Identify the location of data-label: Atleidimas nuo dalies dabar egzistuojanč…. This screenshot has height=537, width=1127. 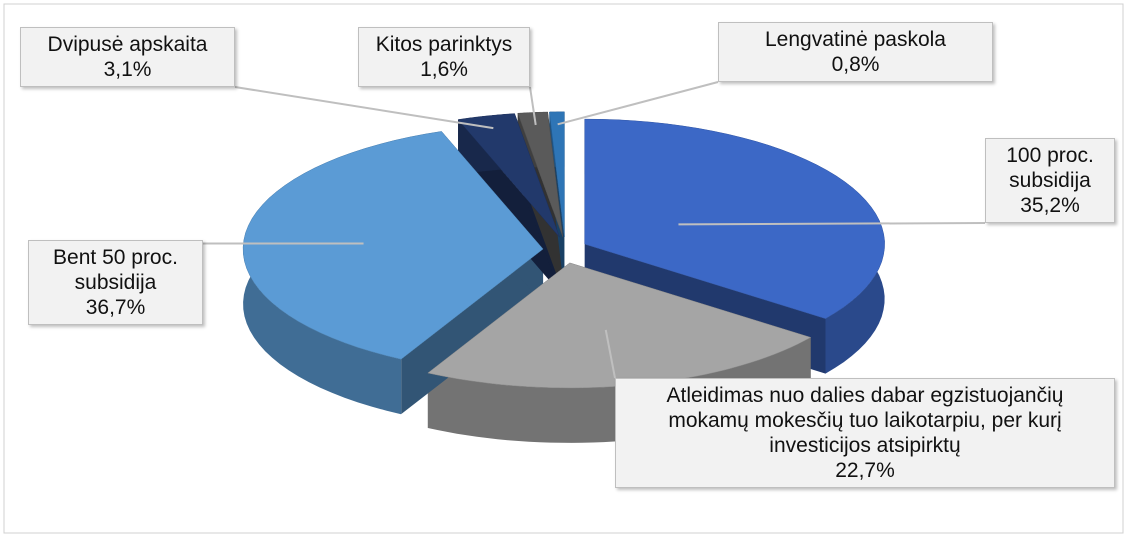
(865, 433).